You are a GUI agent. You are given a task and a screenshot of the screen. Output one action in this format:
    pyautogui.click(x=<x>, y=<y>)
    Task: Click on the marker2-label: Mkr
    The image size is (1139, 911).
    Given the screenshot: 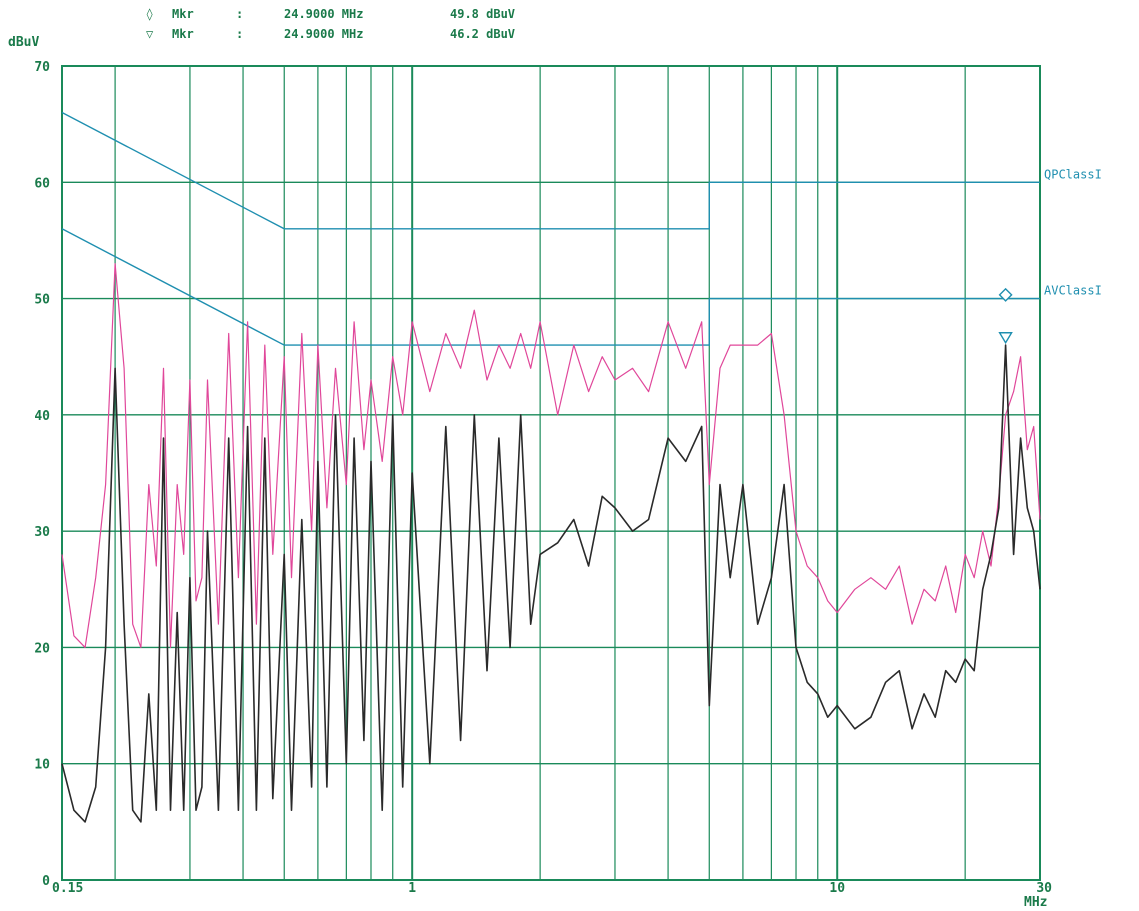 What is the action you would take?
    pyautogui.click(x=183, y=34)
    